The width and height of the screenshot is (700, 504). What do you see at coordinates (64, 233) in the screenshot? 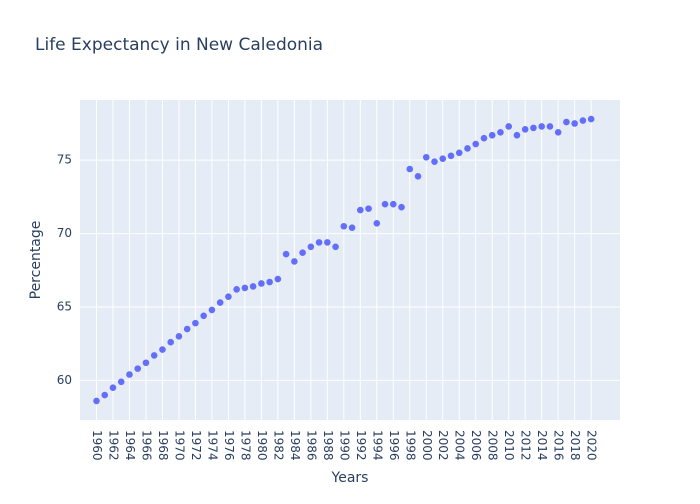
I see `y-tick-label: 70` at bounding box center [64, 233].